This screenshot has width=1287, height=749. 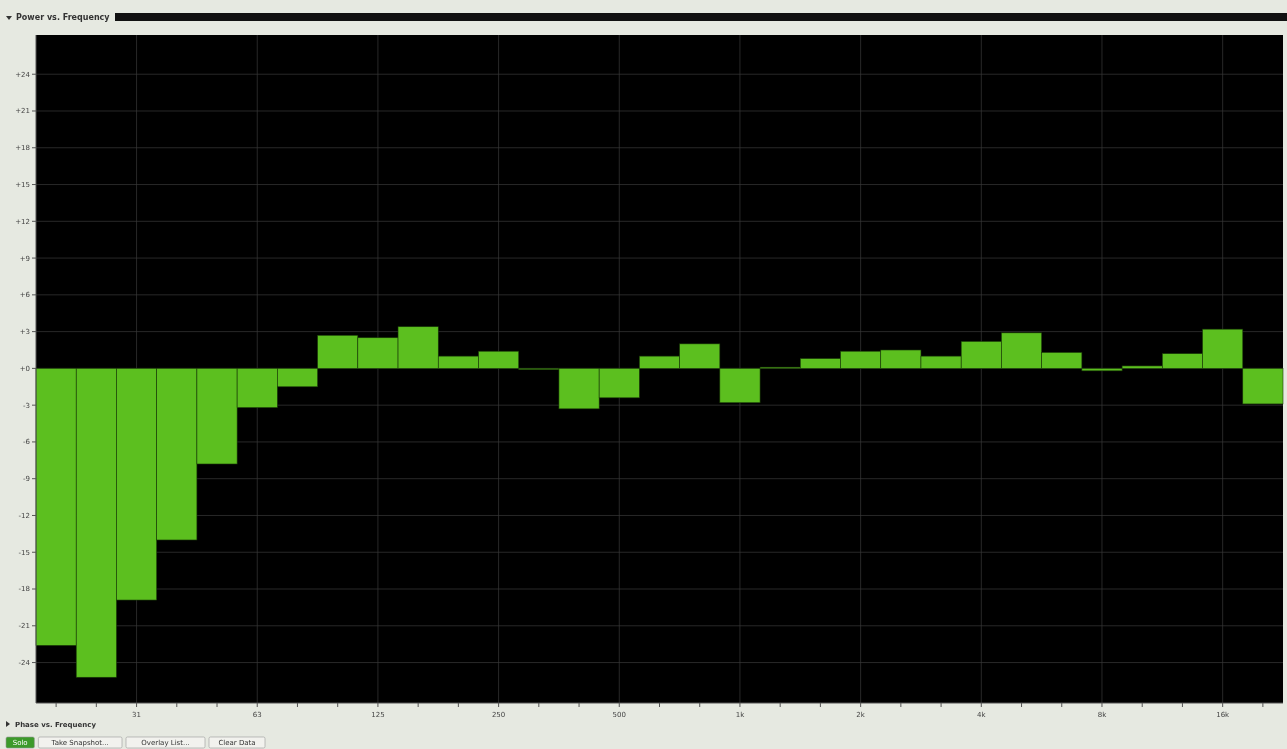 I want to click on chart-title: Power vs. Frequency, so click(x=63, y=17).